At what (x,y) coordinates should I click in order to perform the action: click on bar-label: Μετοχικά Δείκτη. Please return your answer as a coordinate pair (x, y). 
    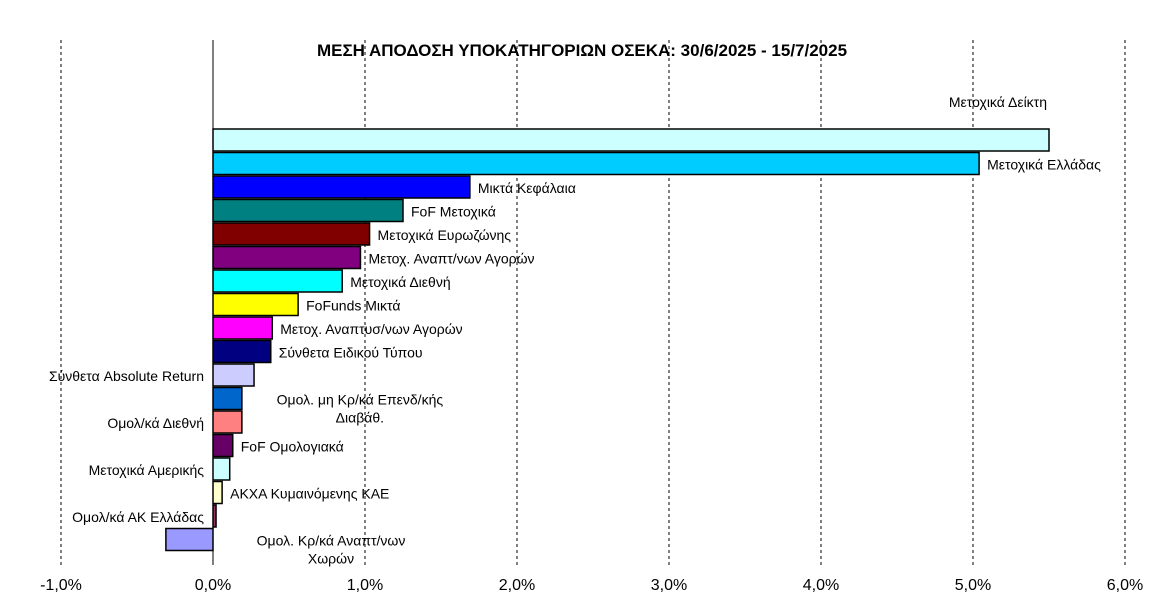
    Looking at the image, I should click on (998, 102).